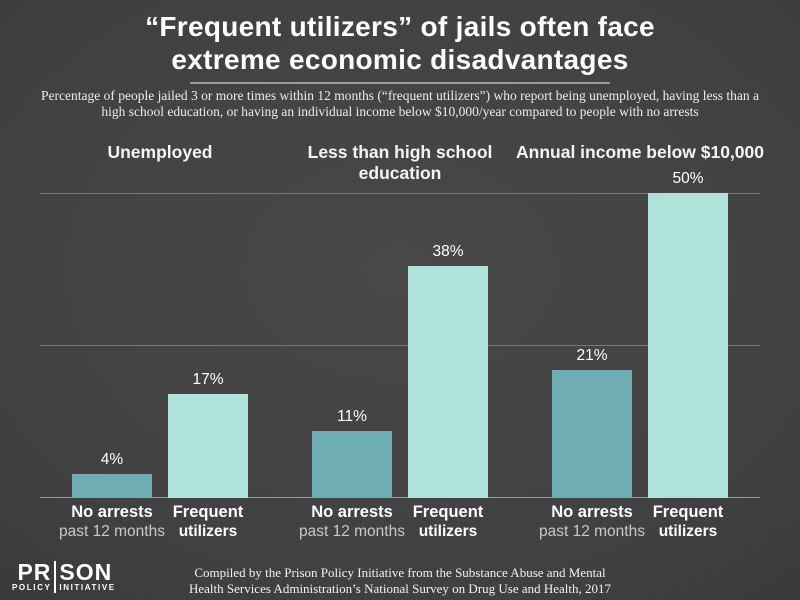  What do you see at coordinates (84, 572) in the screenshot?
I see `logo-text-son: SON` at bounding box center [84, 572].